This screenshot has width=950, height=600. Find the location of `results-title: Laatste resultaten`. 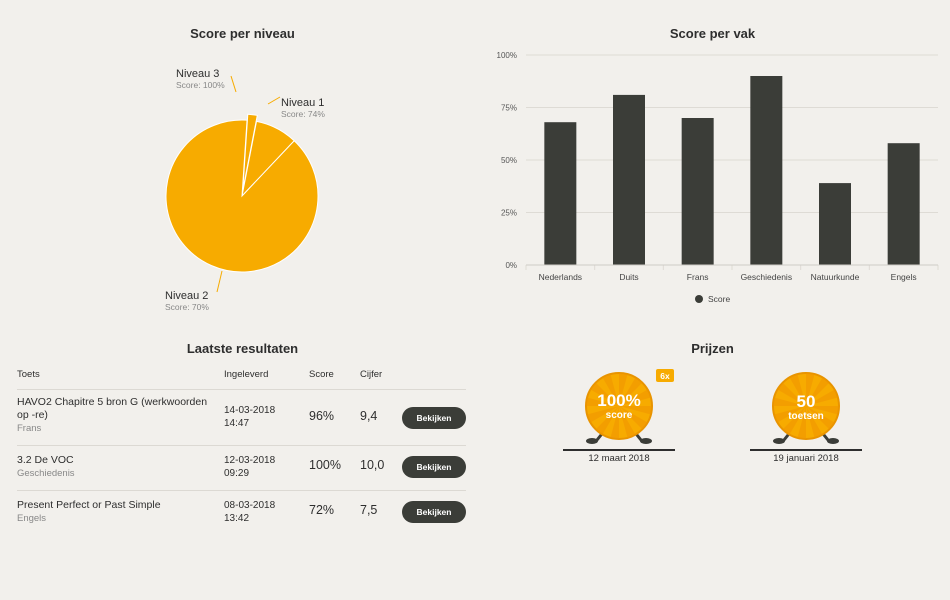

results-title: Laatste resultaten is located at coordinates (242, 348).